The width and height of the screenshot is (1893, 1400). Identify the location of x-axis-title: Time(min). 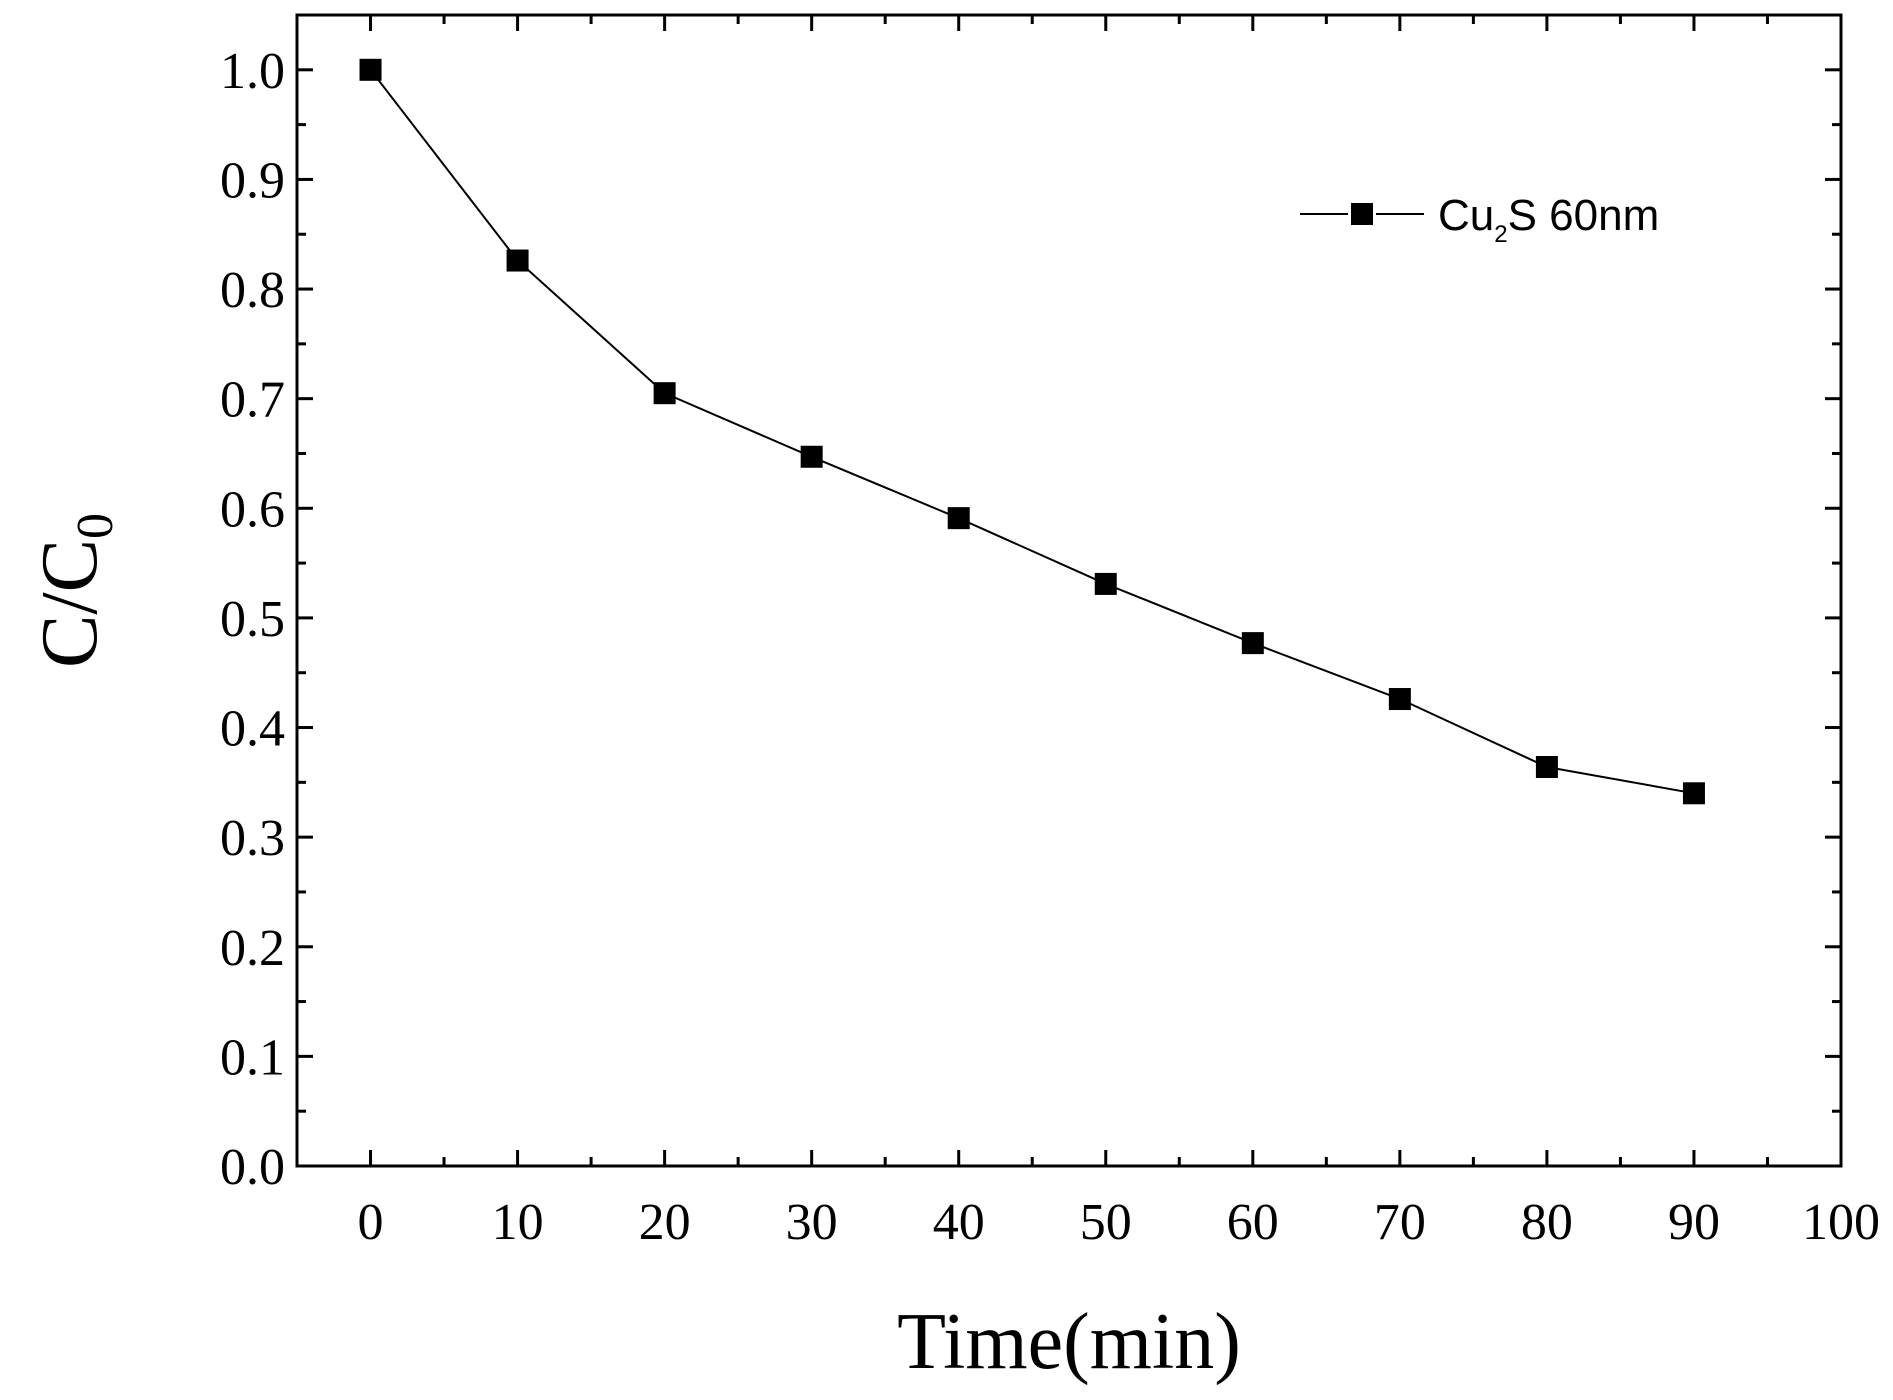
(1069, 1342).